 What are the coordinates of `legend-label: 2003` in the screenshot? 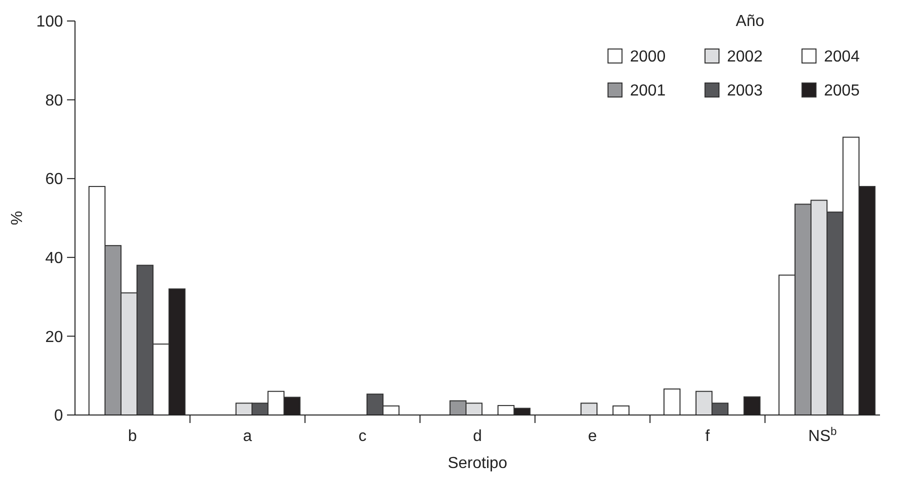 It's located at (745, 91).